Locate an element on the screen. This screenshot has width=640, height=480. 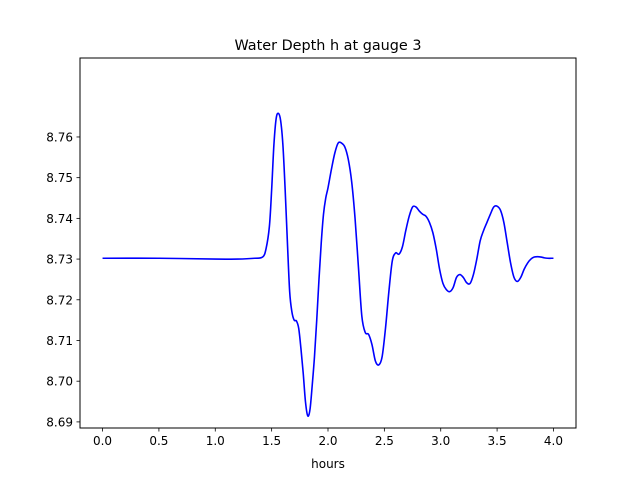
x-axis-ticks: 0.0 0.5 1.0 1.5 2.0 2.5 3.0 3.5 4.0 is located at coordinates (328, 438).